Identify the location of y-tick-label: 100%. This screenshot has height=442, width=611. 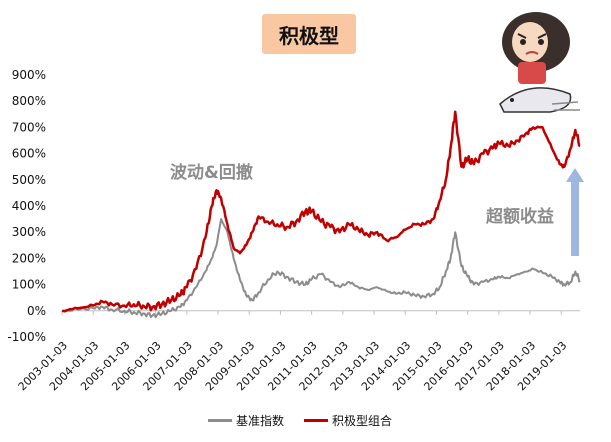
(29, 285).